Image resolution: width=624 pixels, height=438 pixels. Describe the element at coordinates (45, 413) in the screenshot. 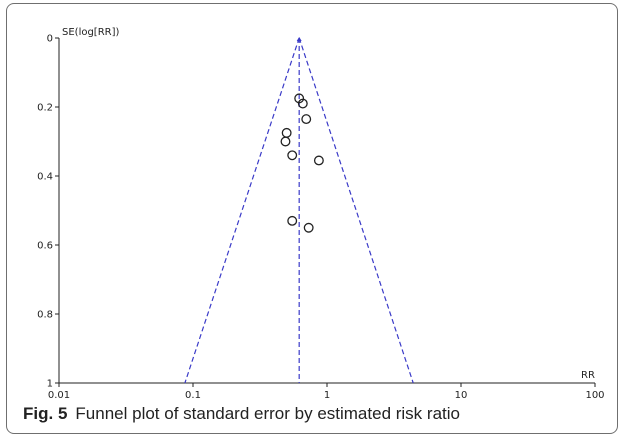

I see `caption-label: Fig. 5` at that location.